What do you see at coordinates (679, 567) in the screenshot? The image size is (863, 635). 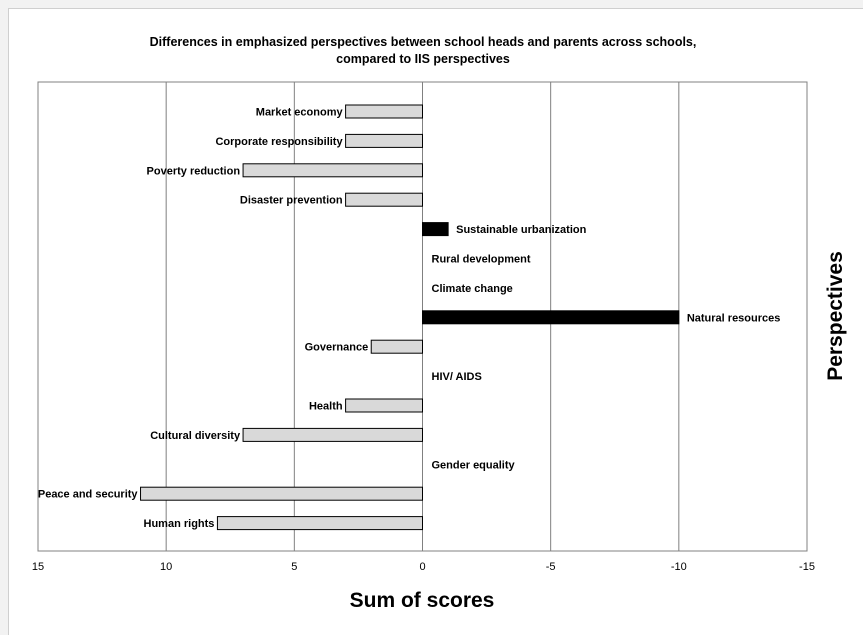 I see `x-tick-label: -10` at bounding box center [679, 567].